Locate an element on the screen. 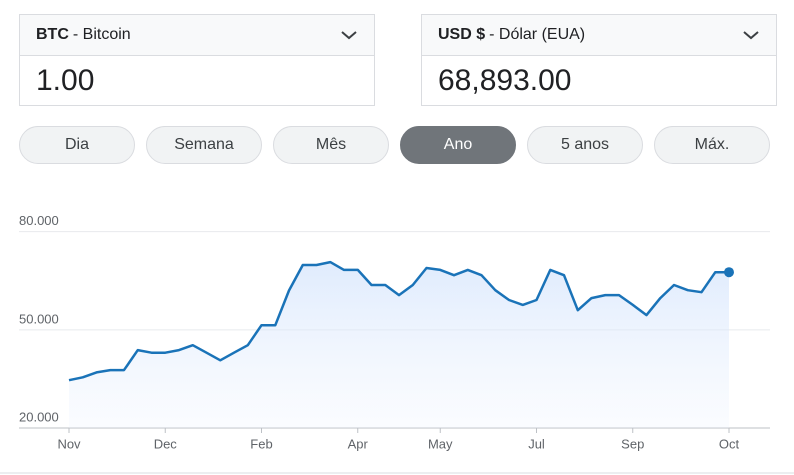 The width and height of the screenshot is (794, 475). range-button: Máx. is located at coordinates (712, 145).